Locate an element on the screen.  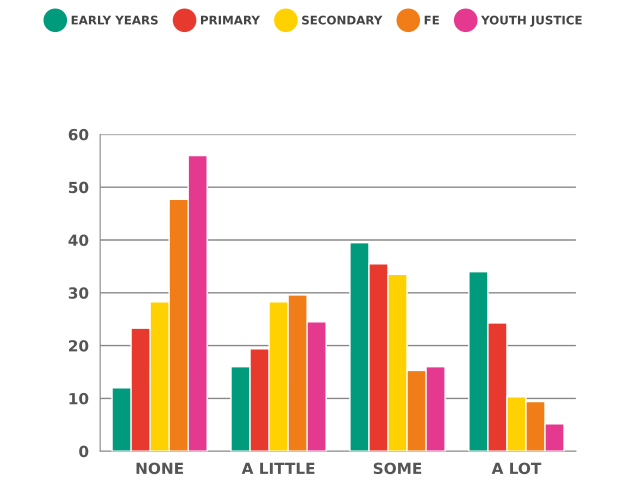
y-tick-label: 0 is located at coordinates (83, 452).